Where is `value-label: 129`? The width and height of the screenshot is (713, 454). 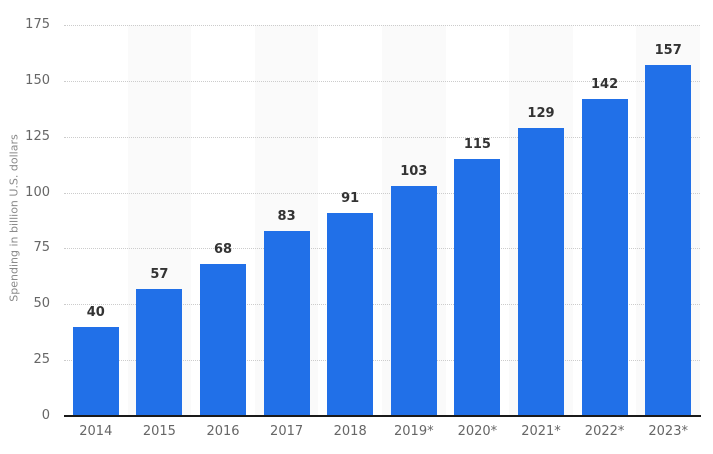 value-label: 129 is located at coordinates (541, 113).